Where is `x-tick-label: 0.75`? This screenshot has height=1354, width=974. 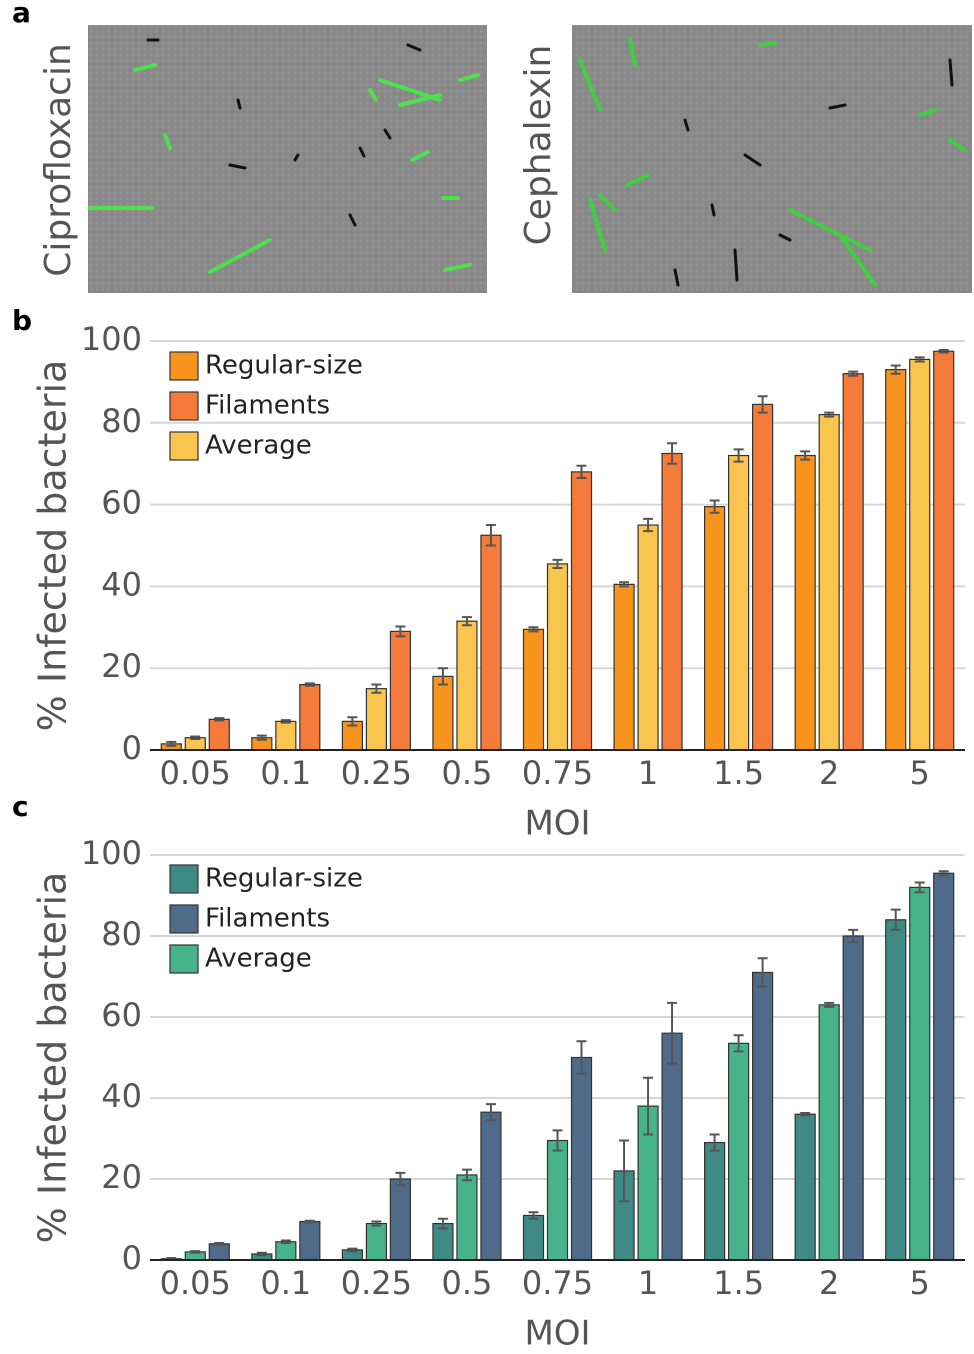 x-tick-label: 0.75 is located at coordinates (557, 1283).